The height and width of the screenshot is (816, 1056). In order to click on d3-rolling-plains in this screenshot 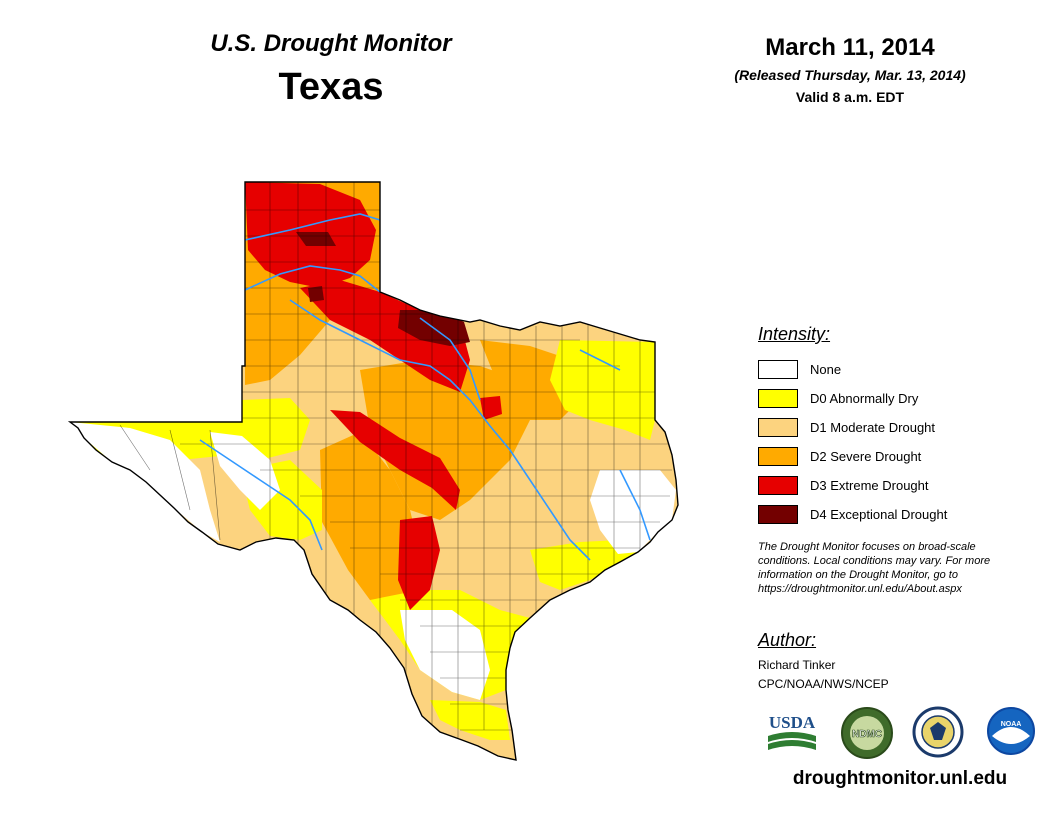, I will do `click(385, 336)`.